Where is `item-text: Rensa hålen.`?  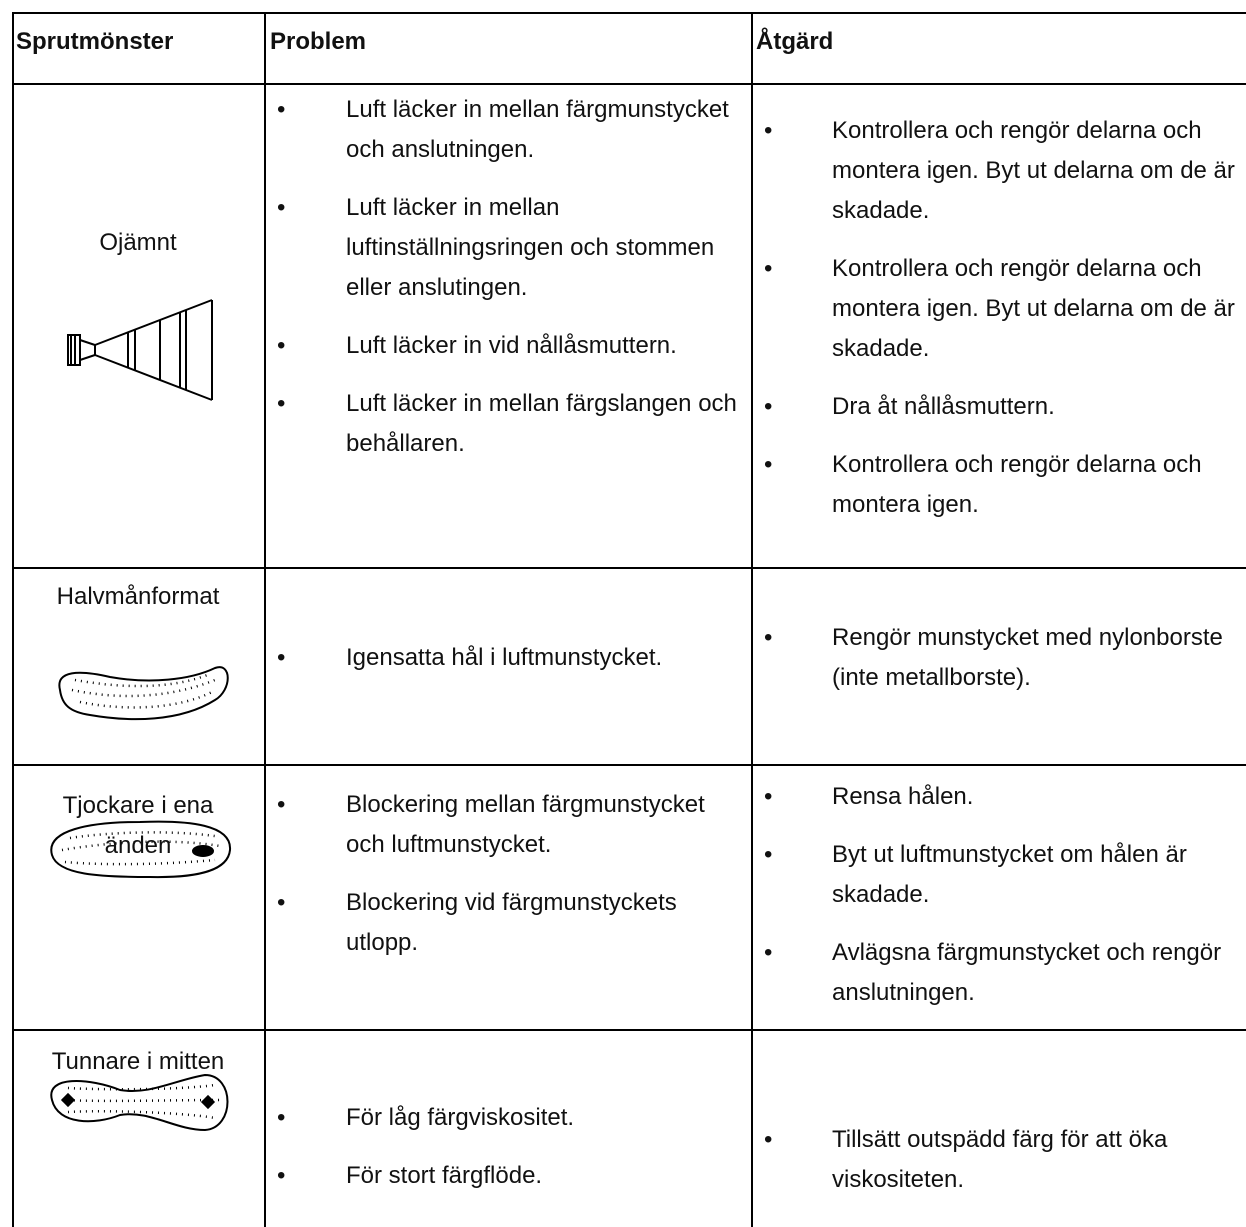 item-text: Rensa hålen. is located at coordinates (903, 796).